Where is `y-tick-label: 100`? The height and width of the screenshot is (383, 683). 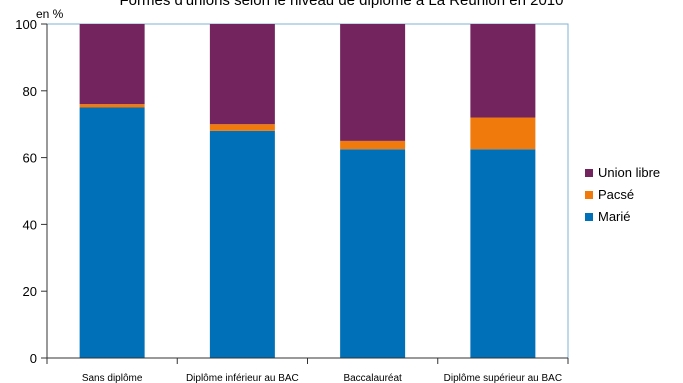 y-tick-label: 100 is located at coordinates (26, 24).